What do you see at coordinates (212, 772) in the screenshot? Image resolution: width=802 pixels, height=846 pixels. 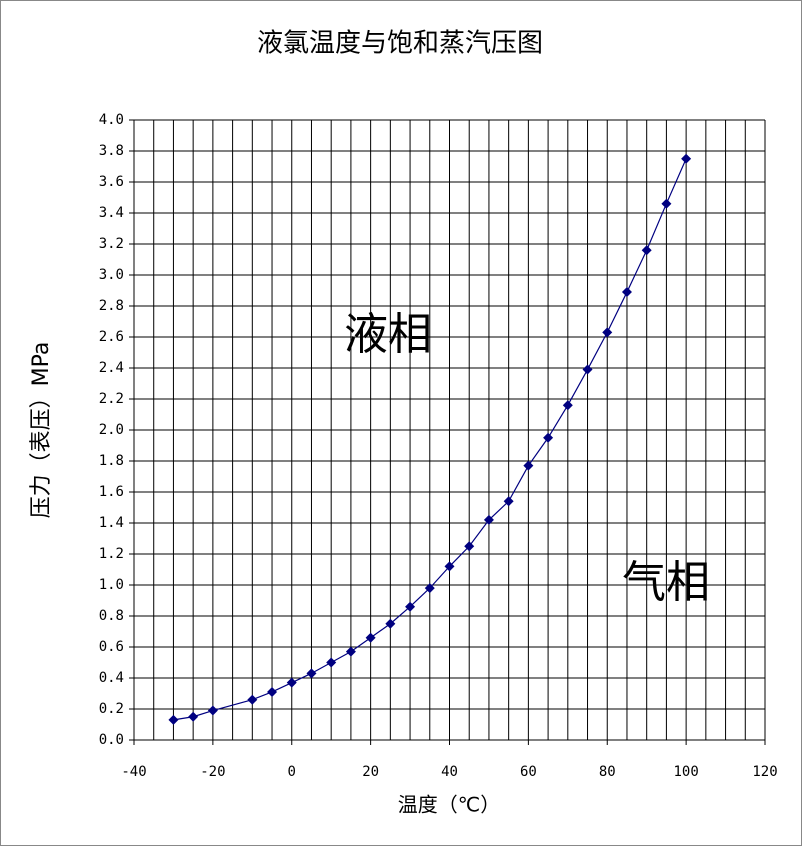 I see `x-tick-label: -20` at bounding box center [212, 772].